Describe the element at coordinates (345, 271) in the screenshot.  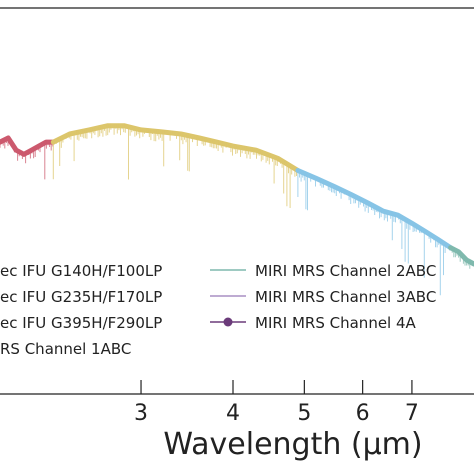
I see `legend-label-miri-mrs-channel-2abc: MIRI MRS Channel 2ABC` at that location.